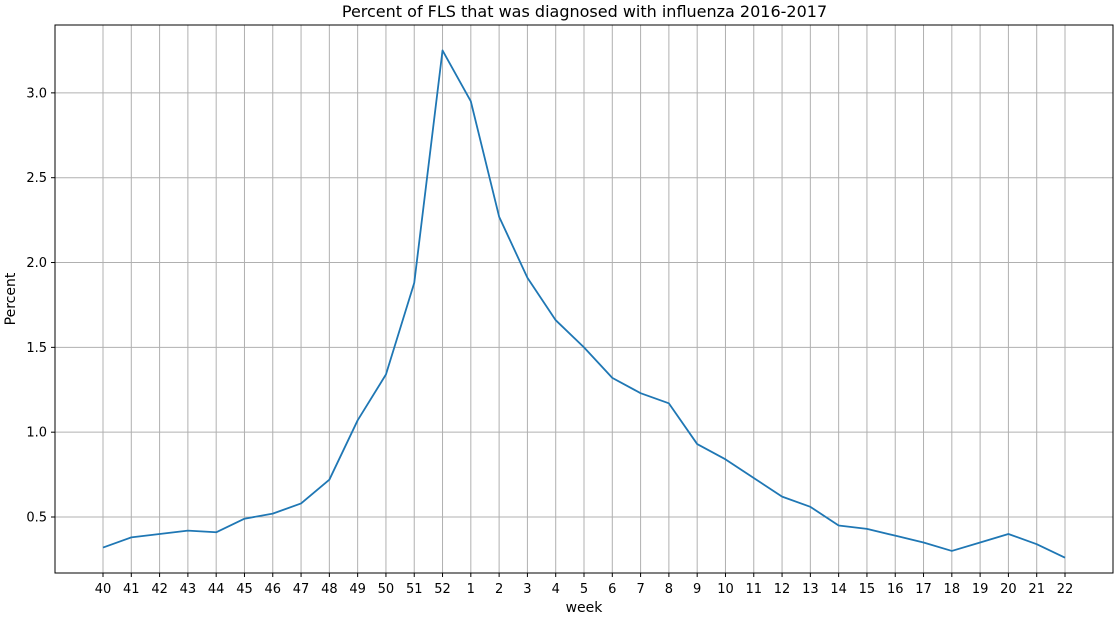 The width and height of the screenshot is (1119, 621). Describe the element at coordinates (329, 589) in the screenshot. I see `x-tick-label: 48` at that location.